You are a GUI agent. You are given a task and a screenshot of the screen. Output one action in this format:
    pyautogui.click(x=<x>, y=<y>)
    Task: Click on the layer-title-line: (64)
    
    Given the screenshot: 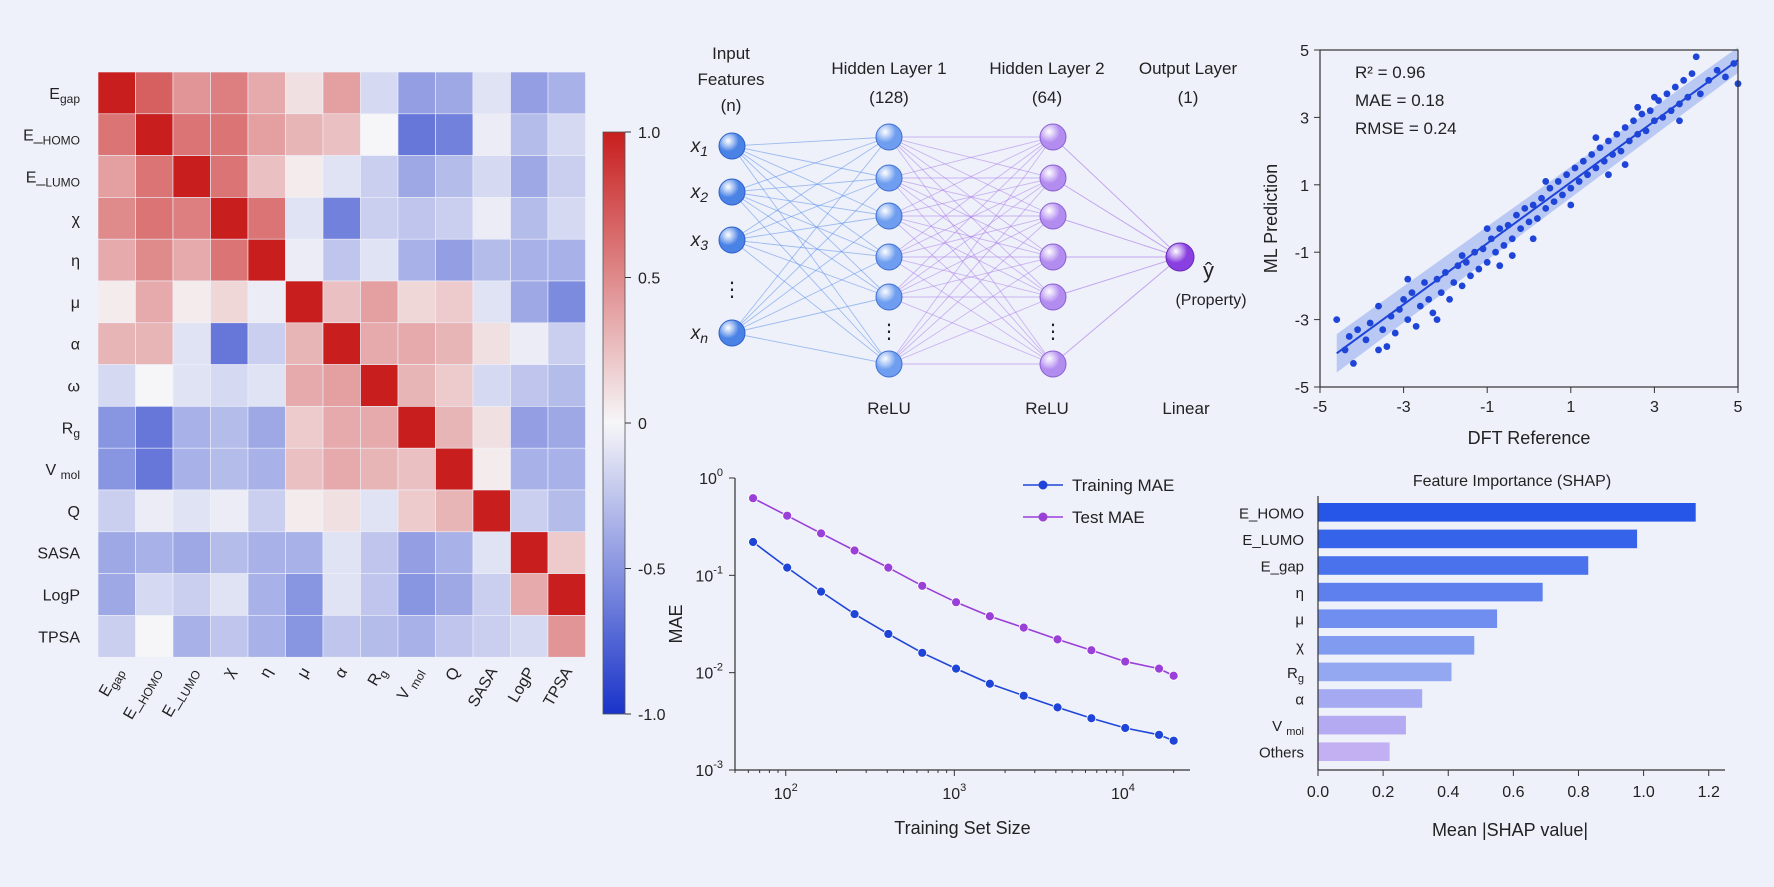 What is the action you would take?
    pyautogui.click(x=1047, y=97)
    